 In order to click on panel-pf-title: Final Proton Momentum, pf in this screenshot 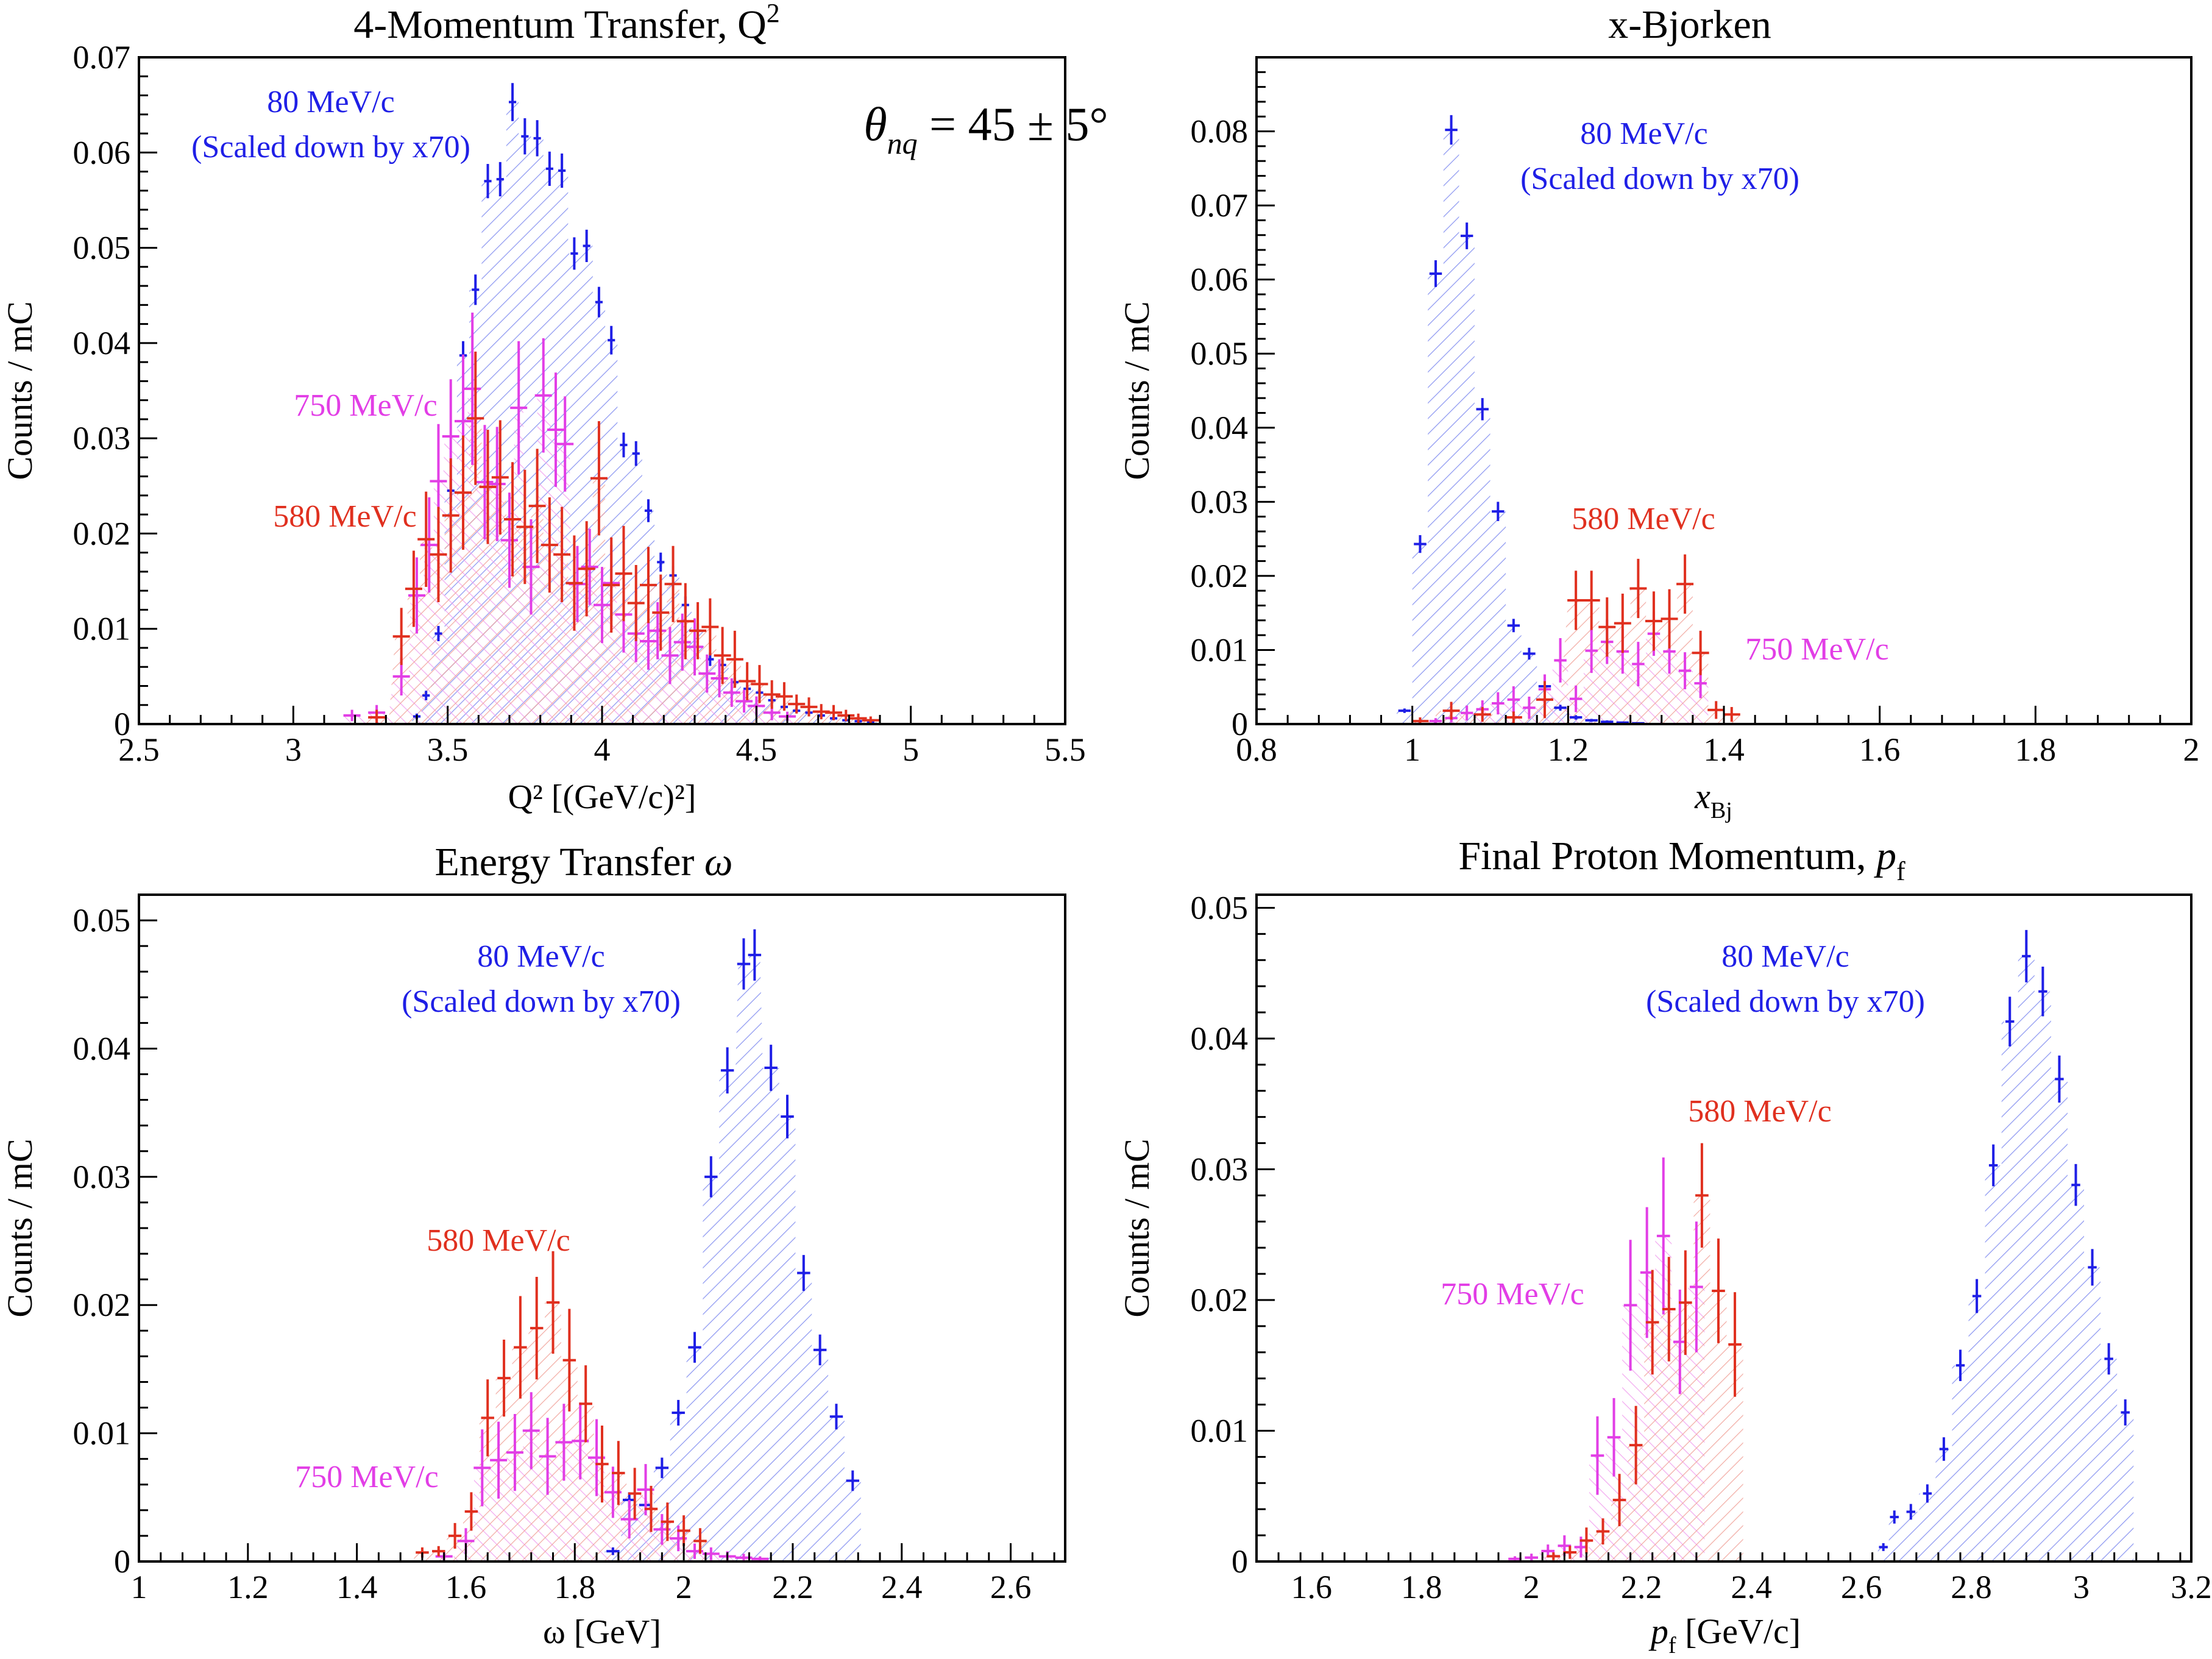, I will do `click(1681, 860)`.